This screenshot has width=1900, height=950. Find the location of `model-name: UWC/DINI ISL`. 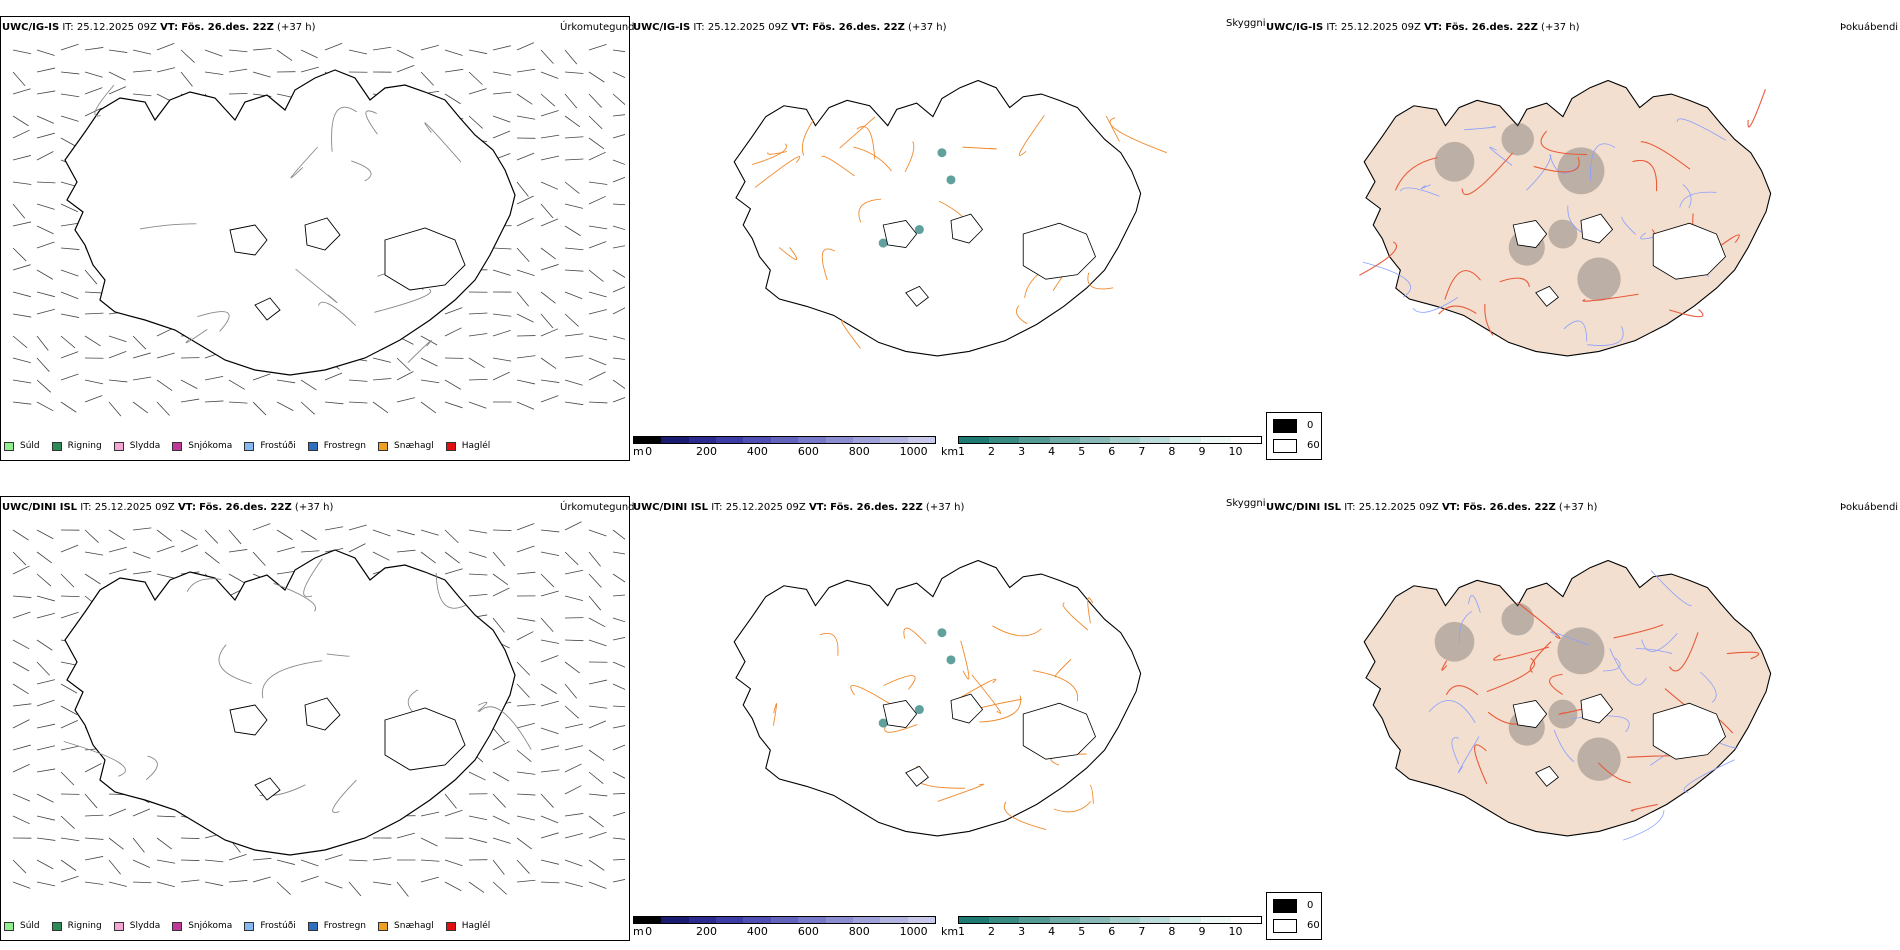

model-name: UWC/DINI ISL is located at coordinates (40, 507).